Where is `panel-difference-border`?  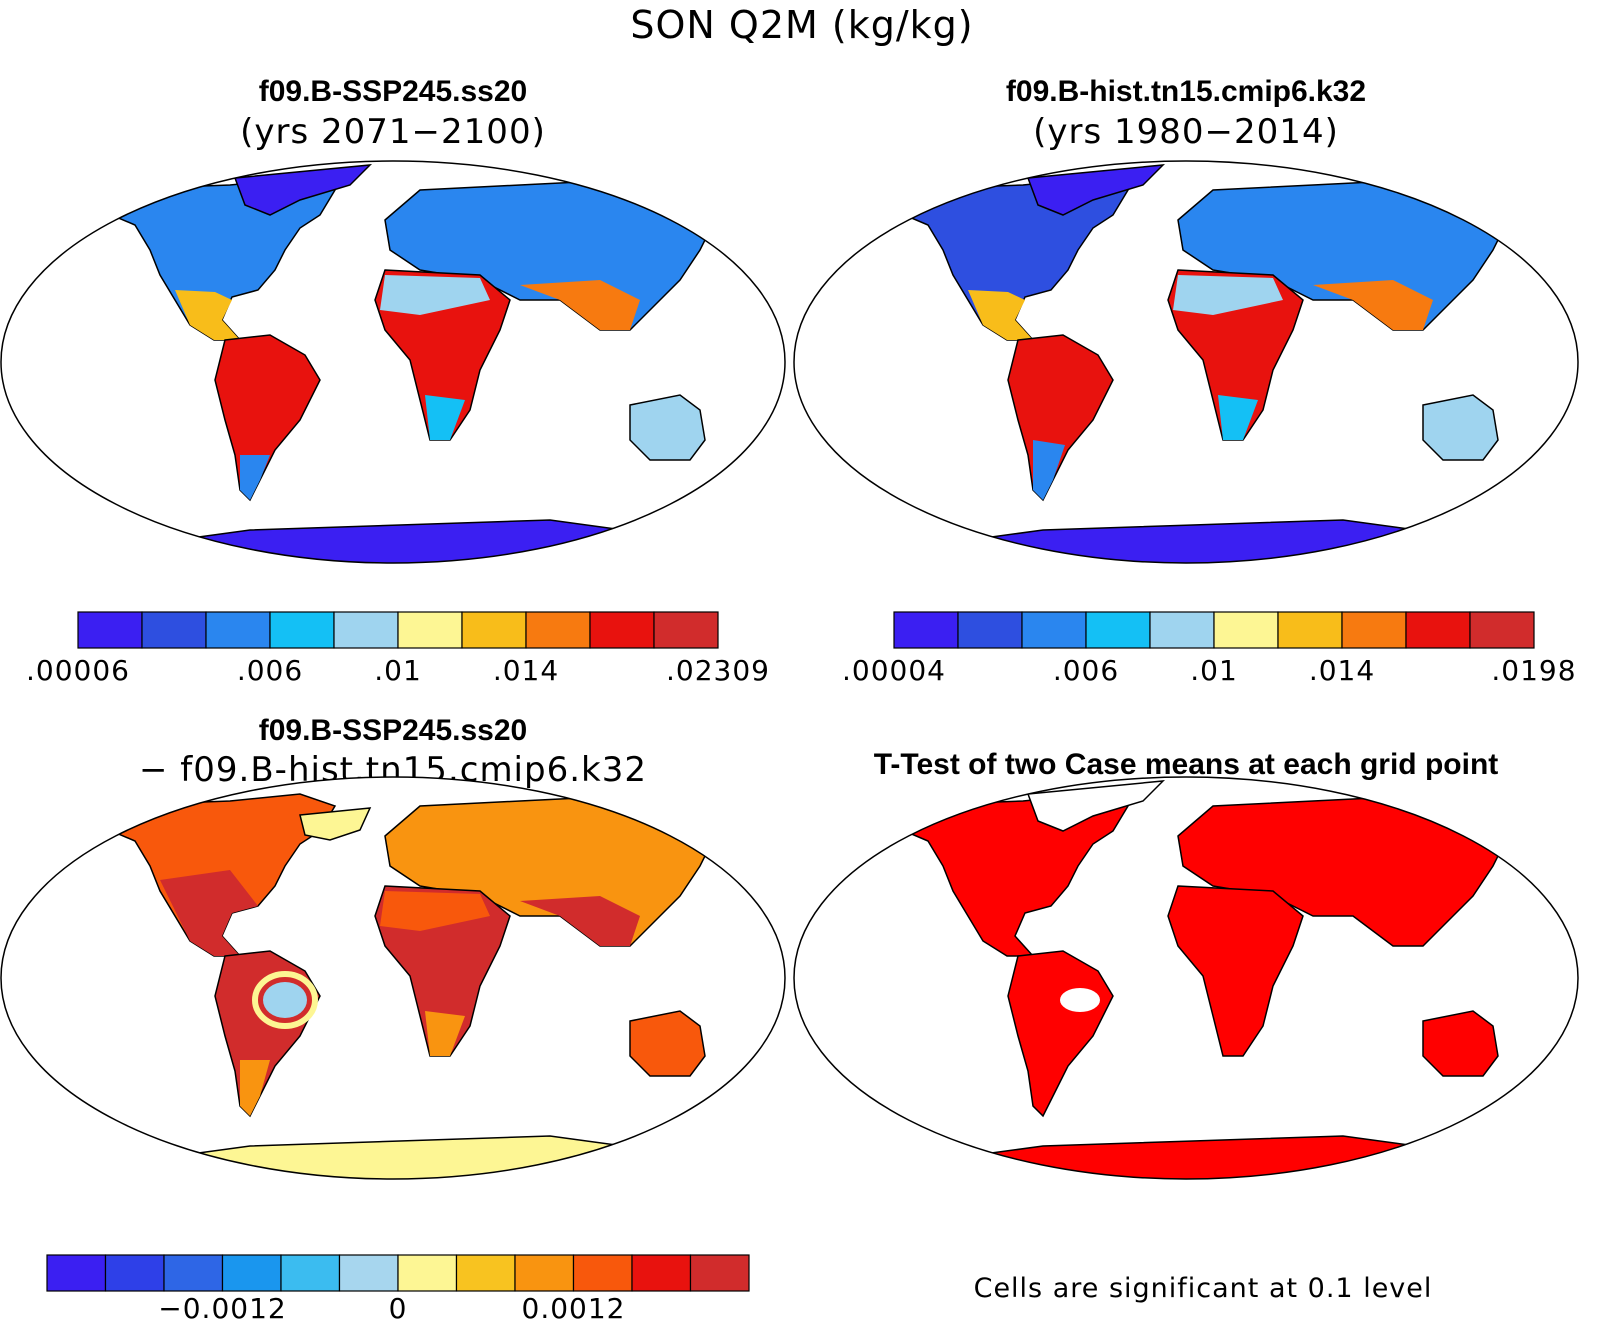
panel-difference-border is located at coordinates (393, 978).